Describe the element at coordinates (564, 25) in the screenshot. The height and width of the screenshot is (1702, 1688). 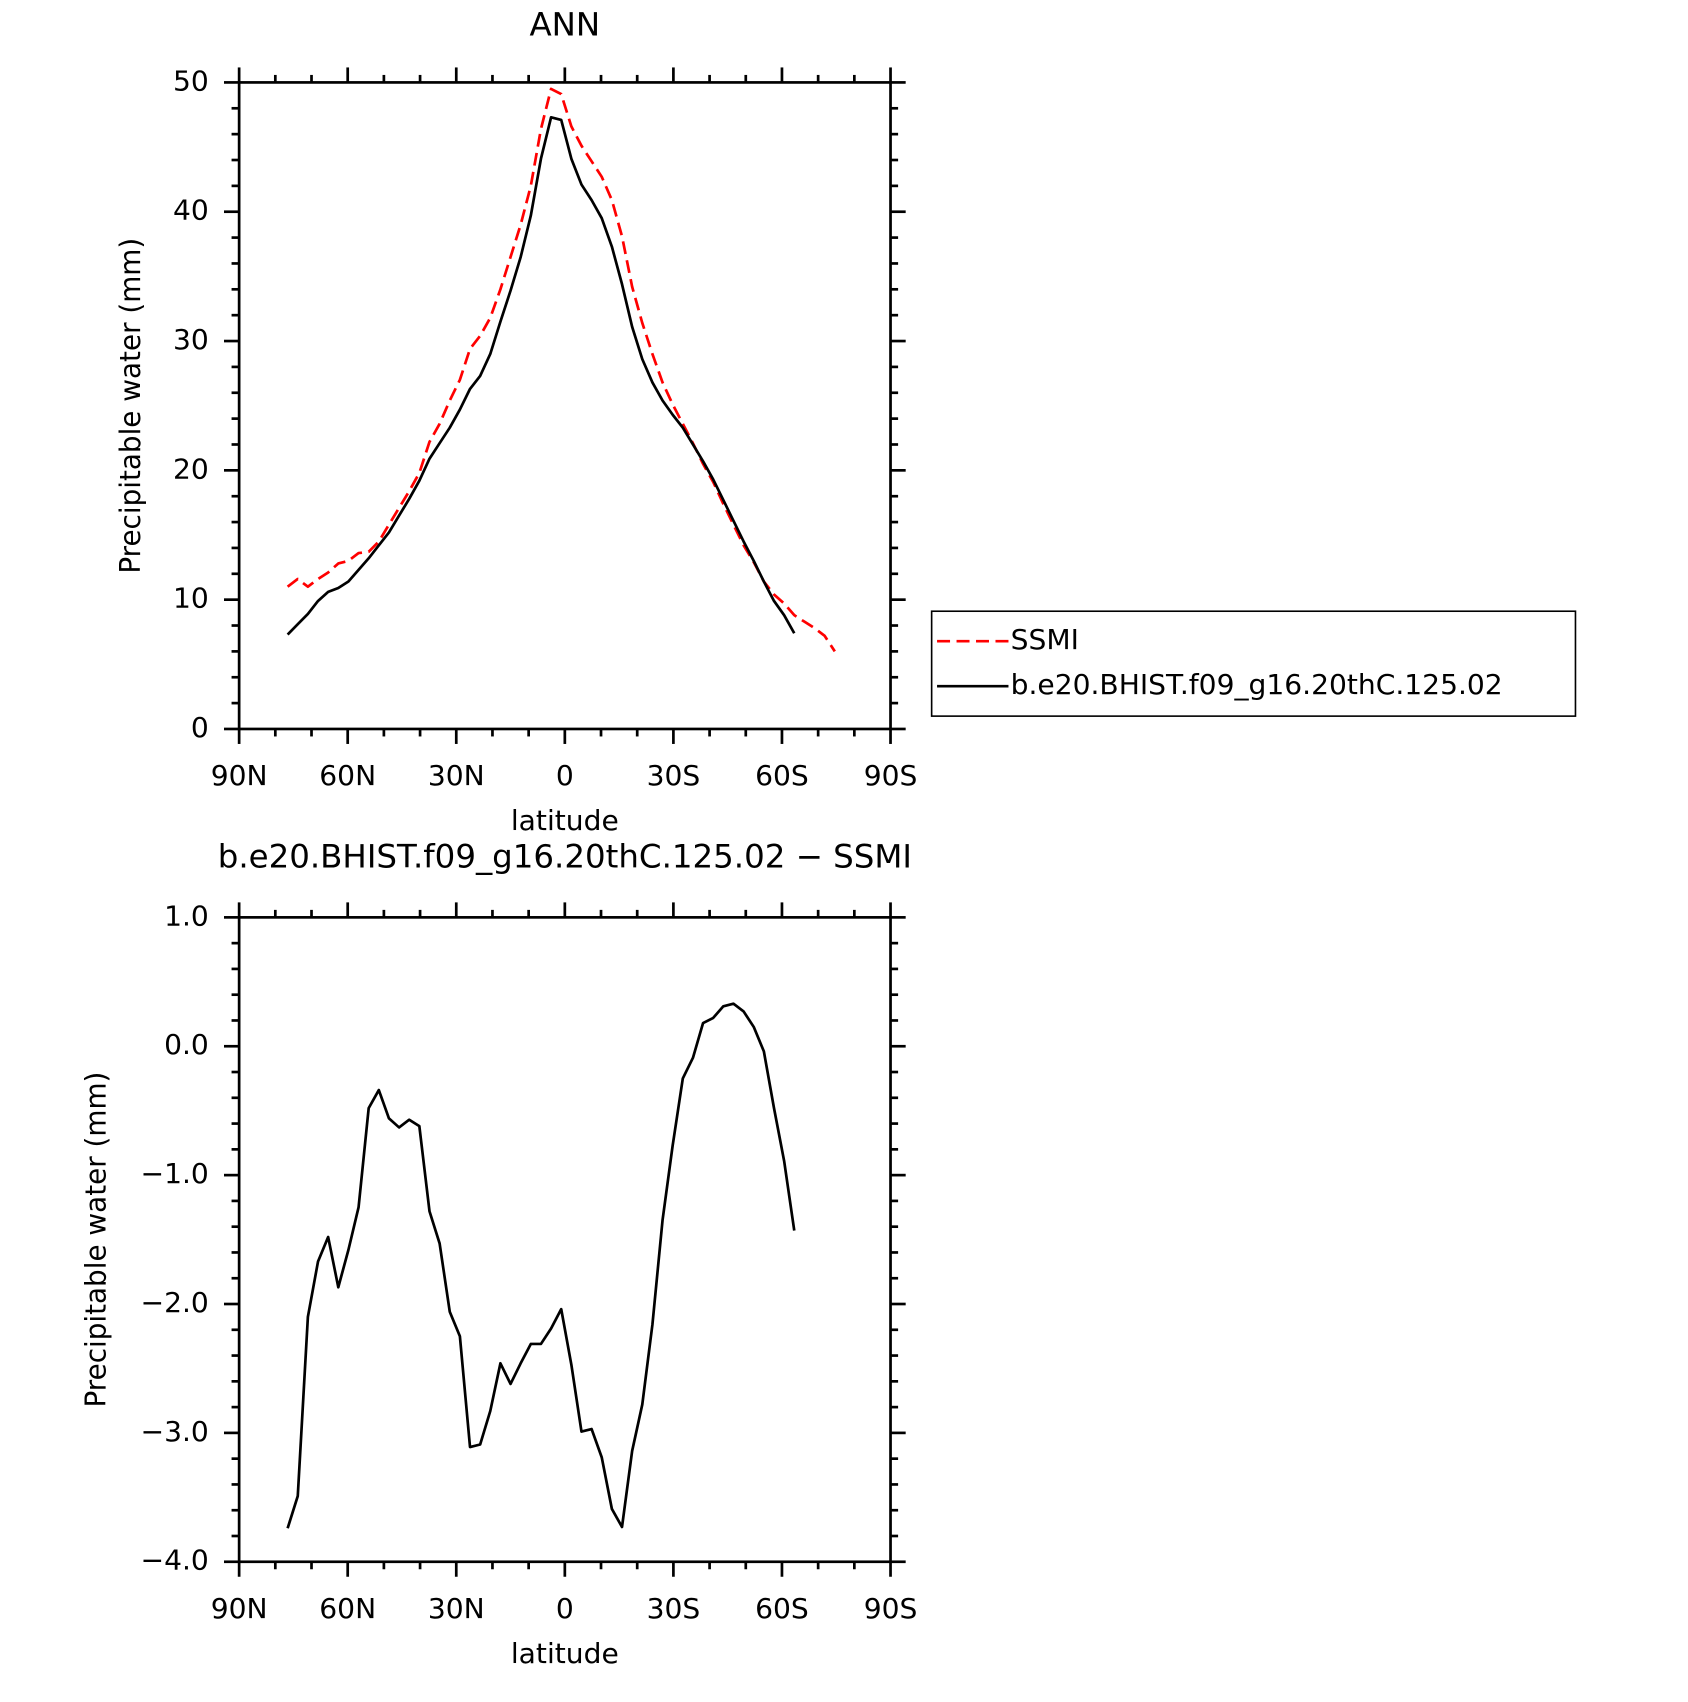
I see `chart-title: ANN` at that location.